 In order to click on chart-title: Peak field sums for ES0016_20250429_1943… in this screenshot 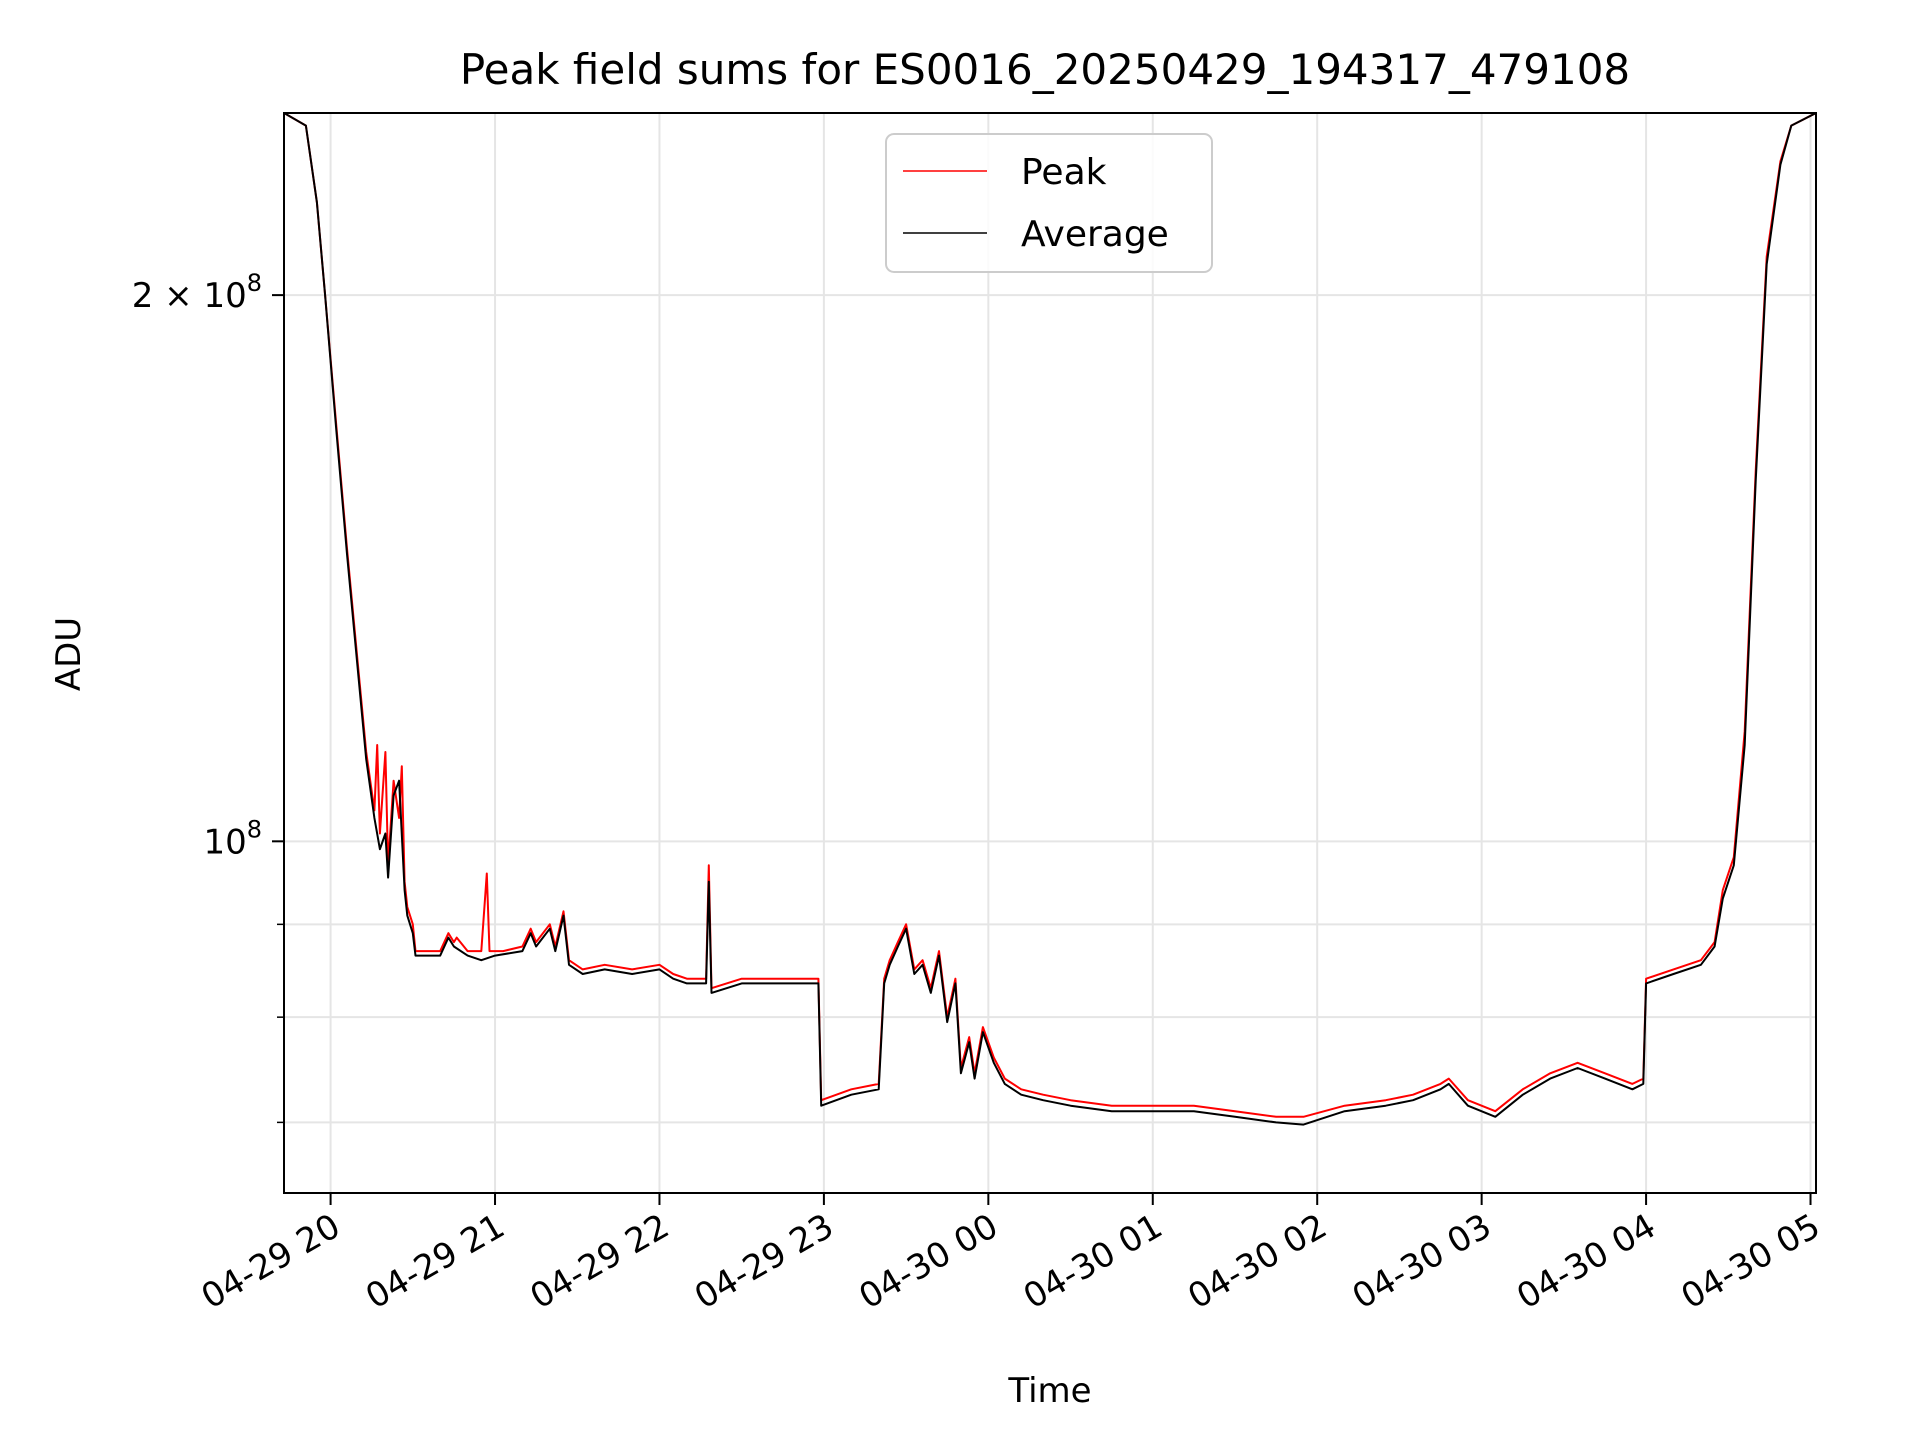, I will do `click(1045, 69)`.